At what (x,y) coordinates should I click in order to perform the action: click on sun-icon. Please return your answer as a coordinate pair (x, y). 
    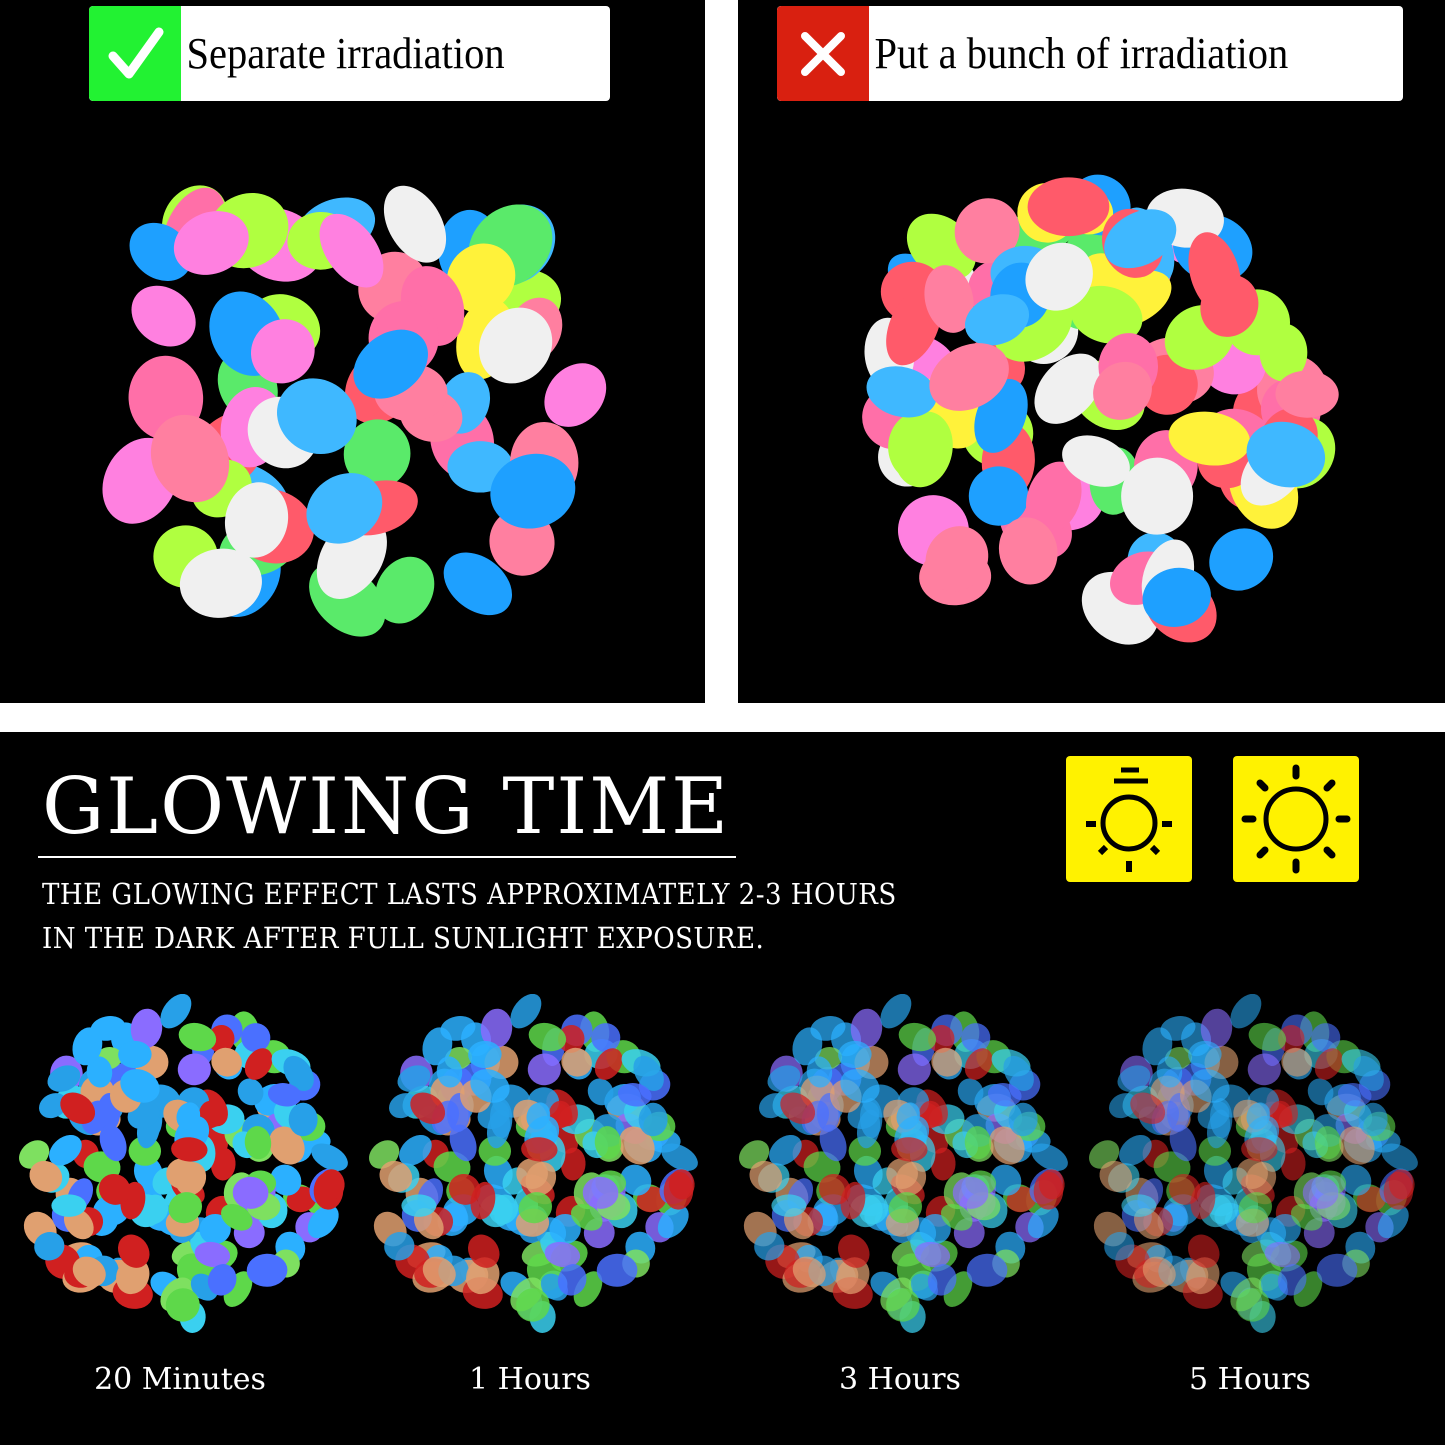
    Looking at the image, I should click on (1296, 819).